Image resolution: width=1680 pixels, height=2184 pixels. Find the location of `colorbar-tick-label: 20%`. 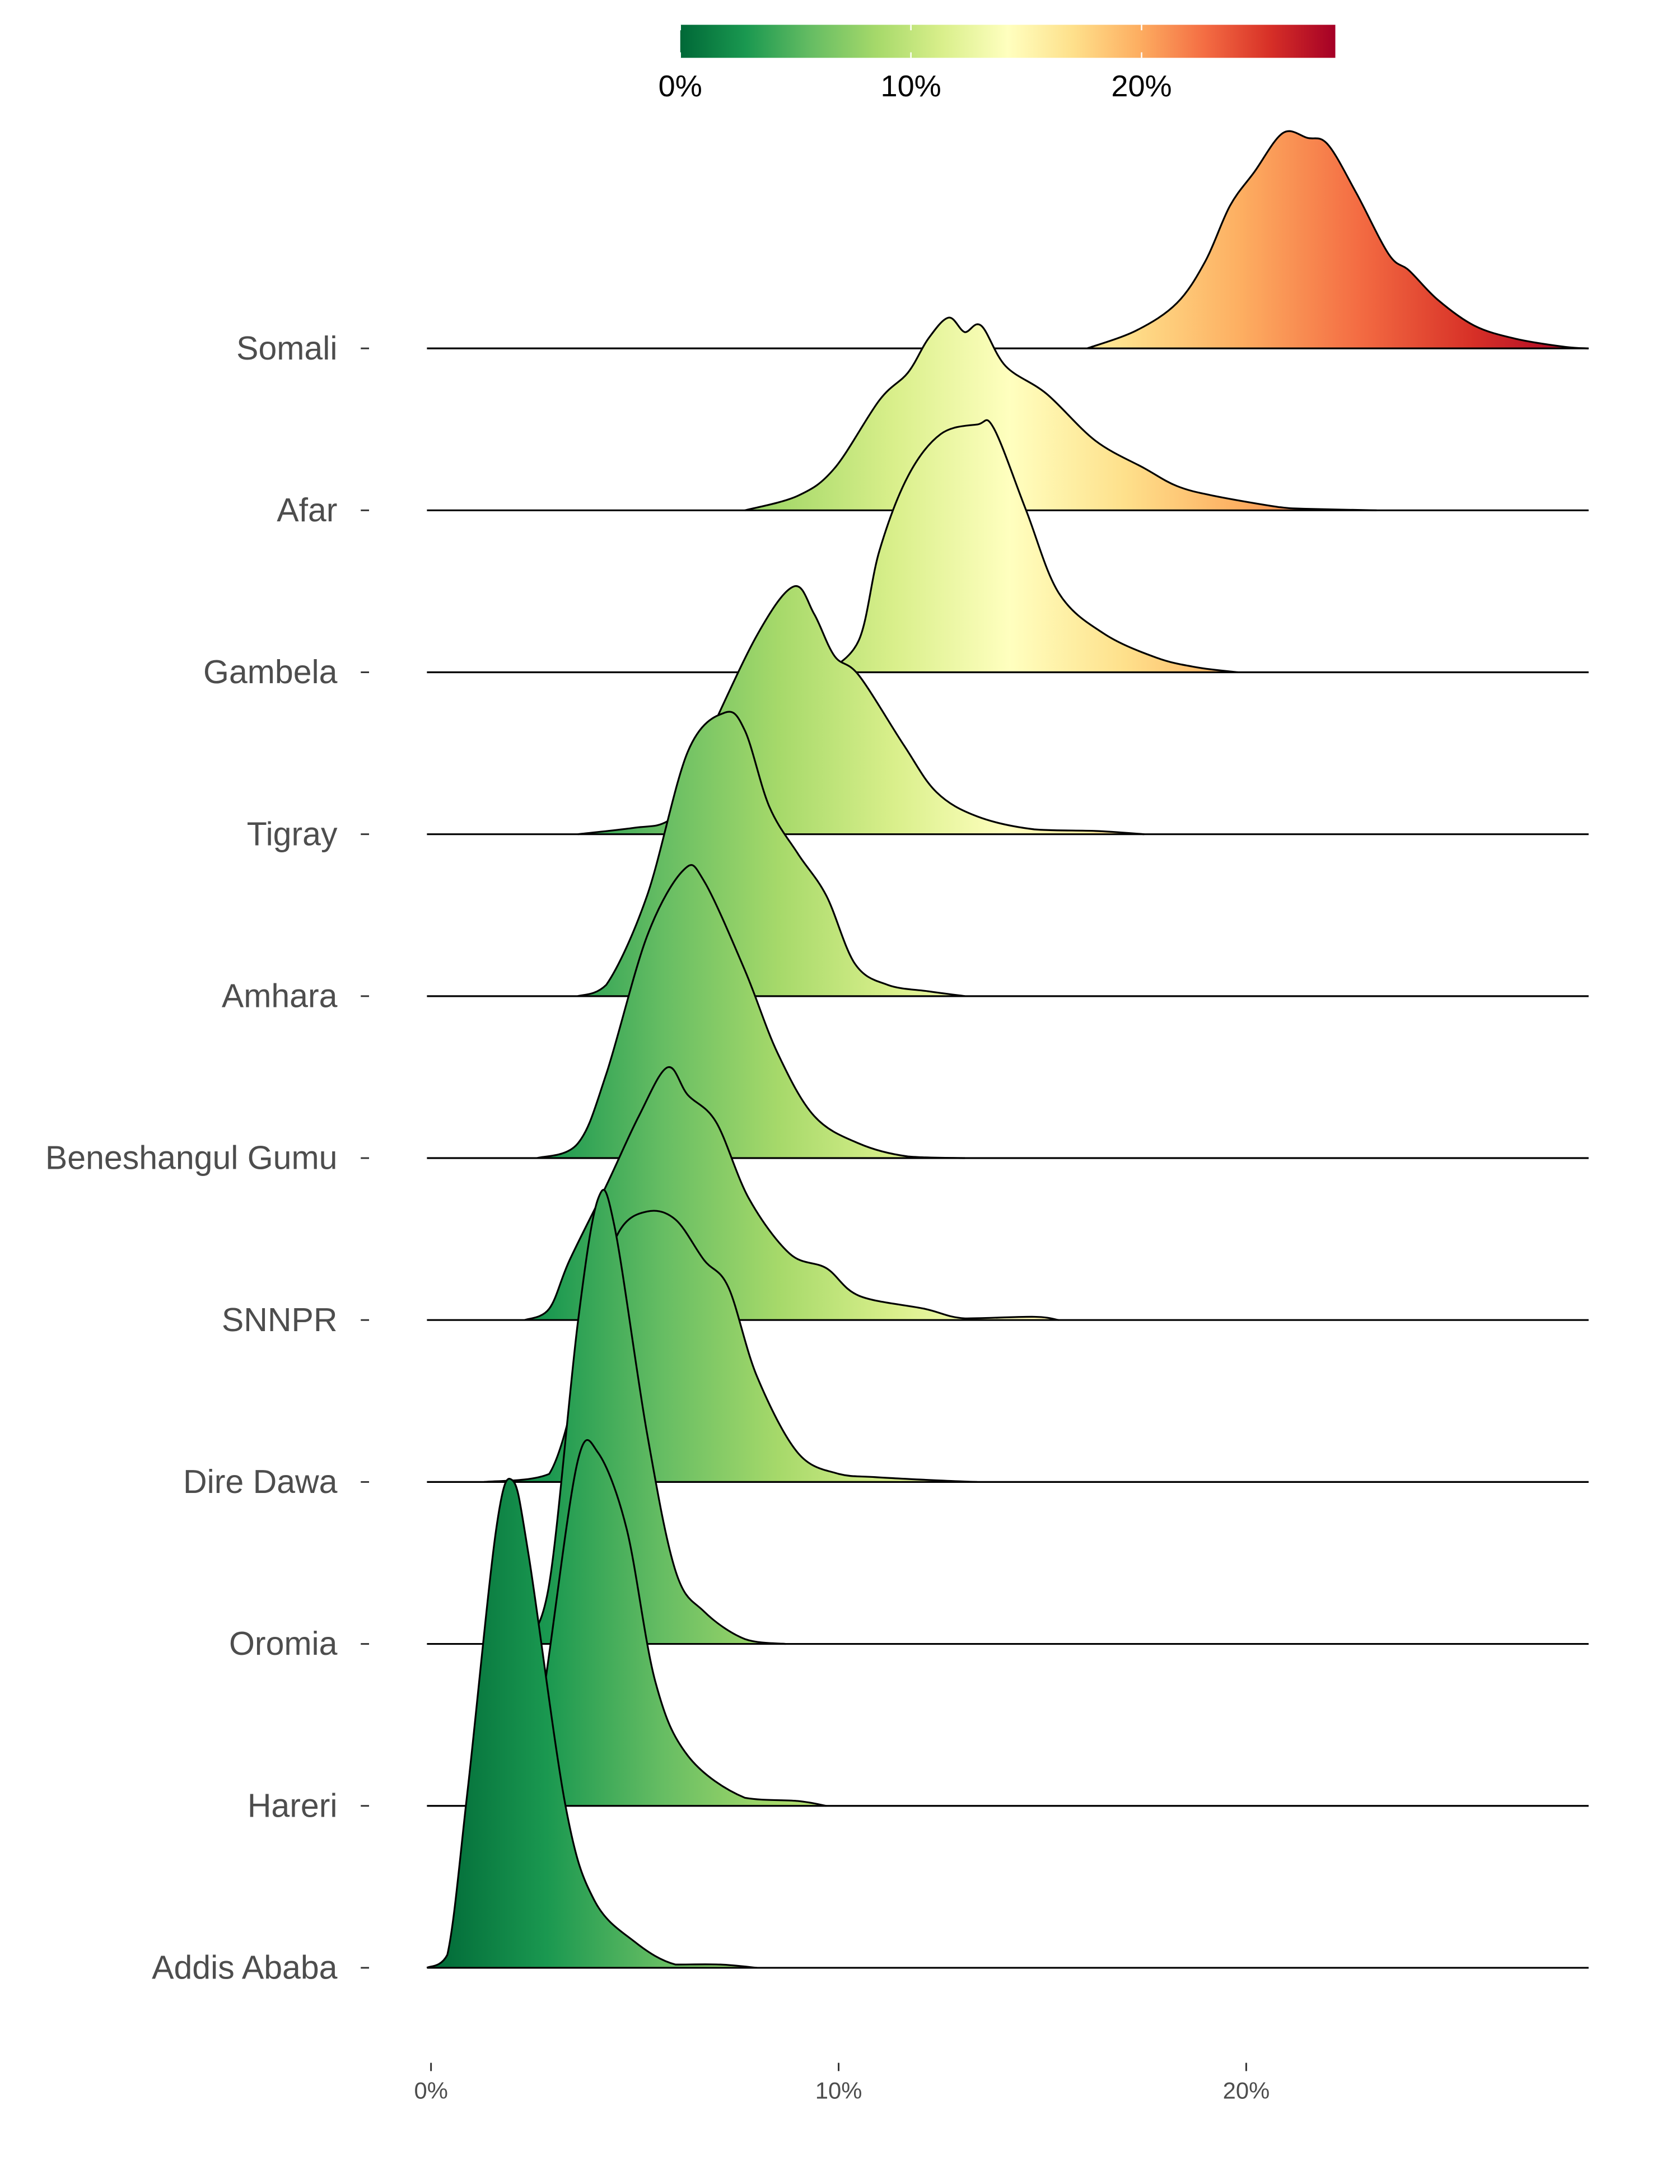

colorbar-tick-label: 20% is located at coordinates (1142, 86).